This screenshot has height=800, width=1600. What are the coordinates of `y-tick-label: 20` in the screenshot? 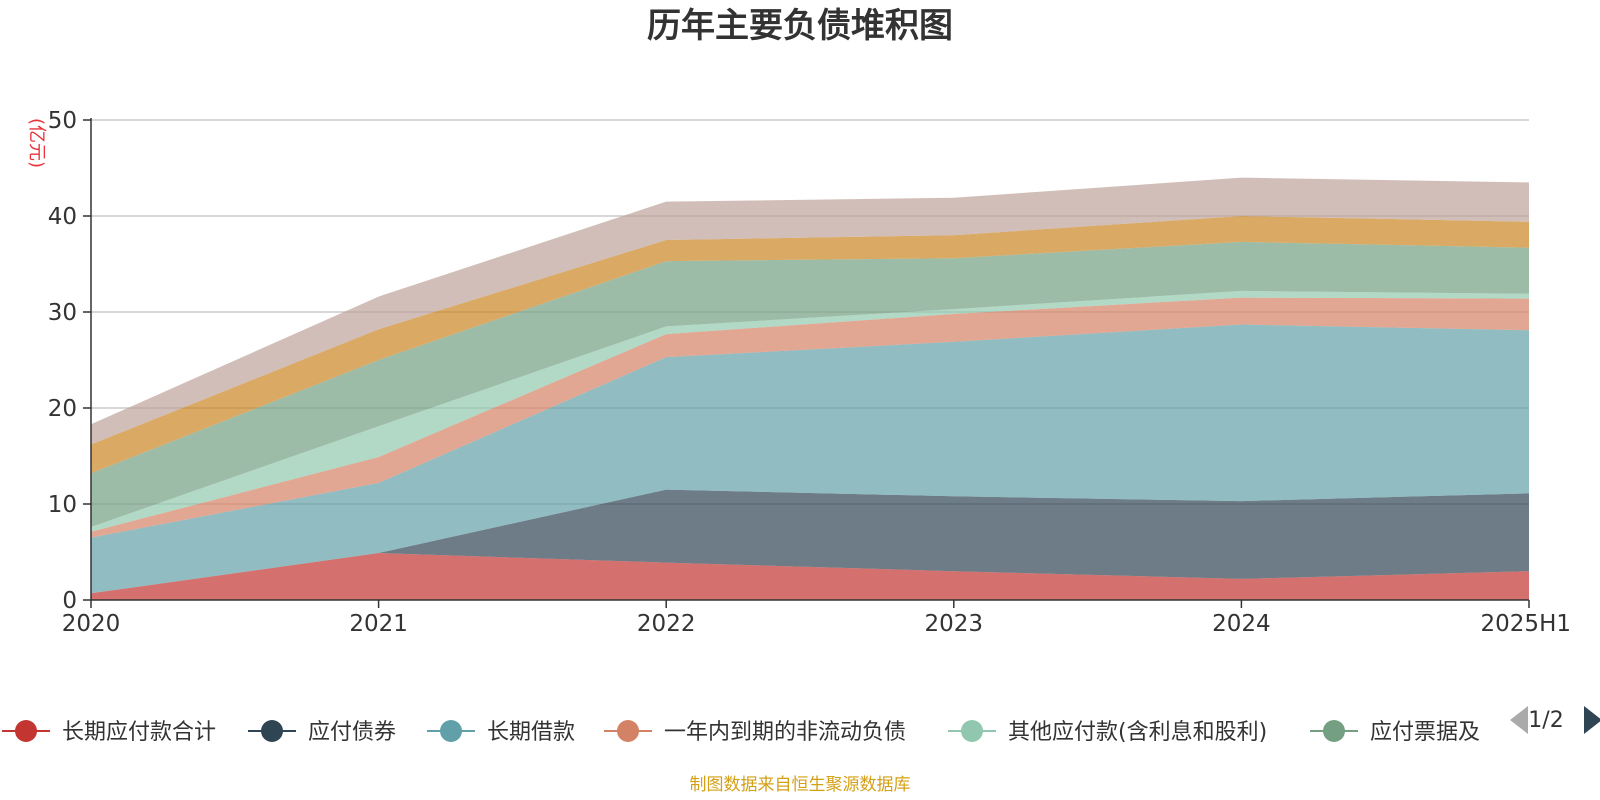 It's located at (62, 409).